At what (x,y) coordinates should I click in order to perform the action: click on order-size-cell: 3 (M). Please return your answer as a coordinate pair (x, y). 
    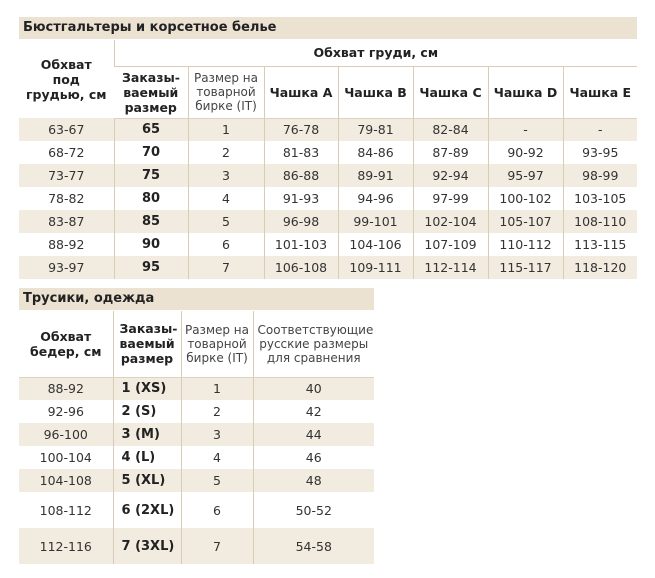
    Looking at the image, I should click on (146, 434).